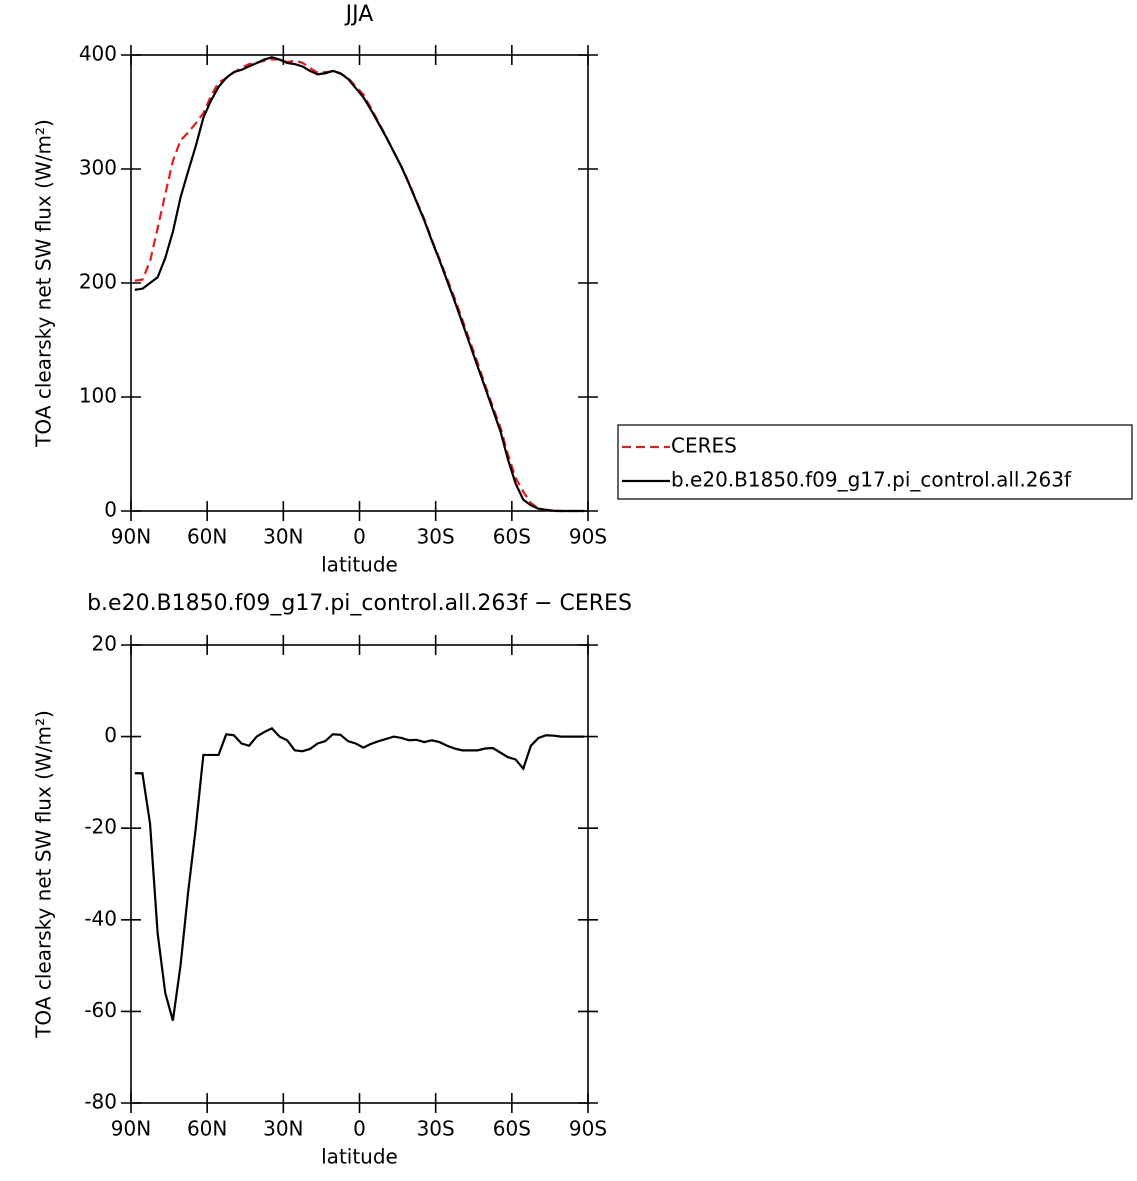 This screenshot has width=1137, height=1181. I want to click on y-tick-label: 400, so click(98, 54).